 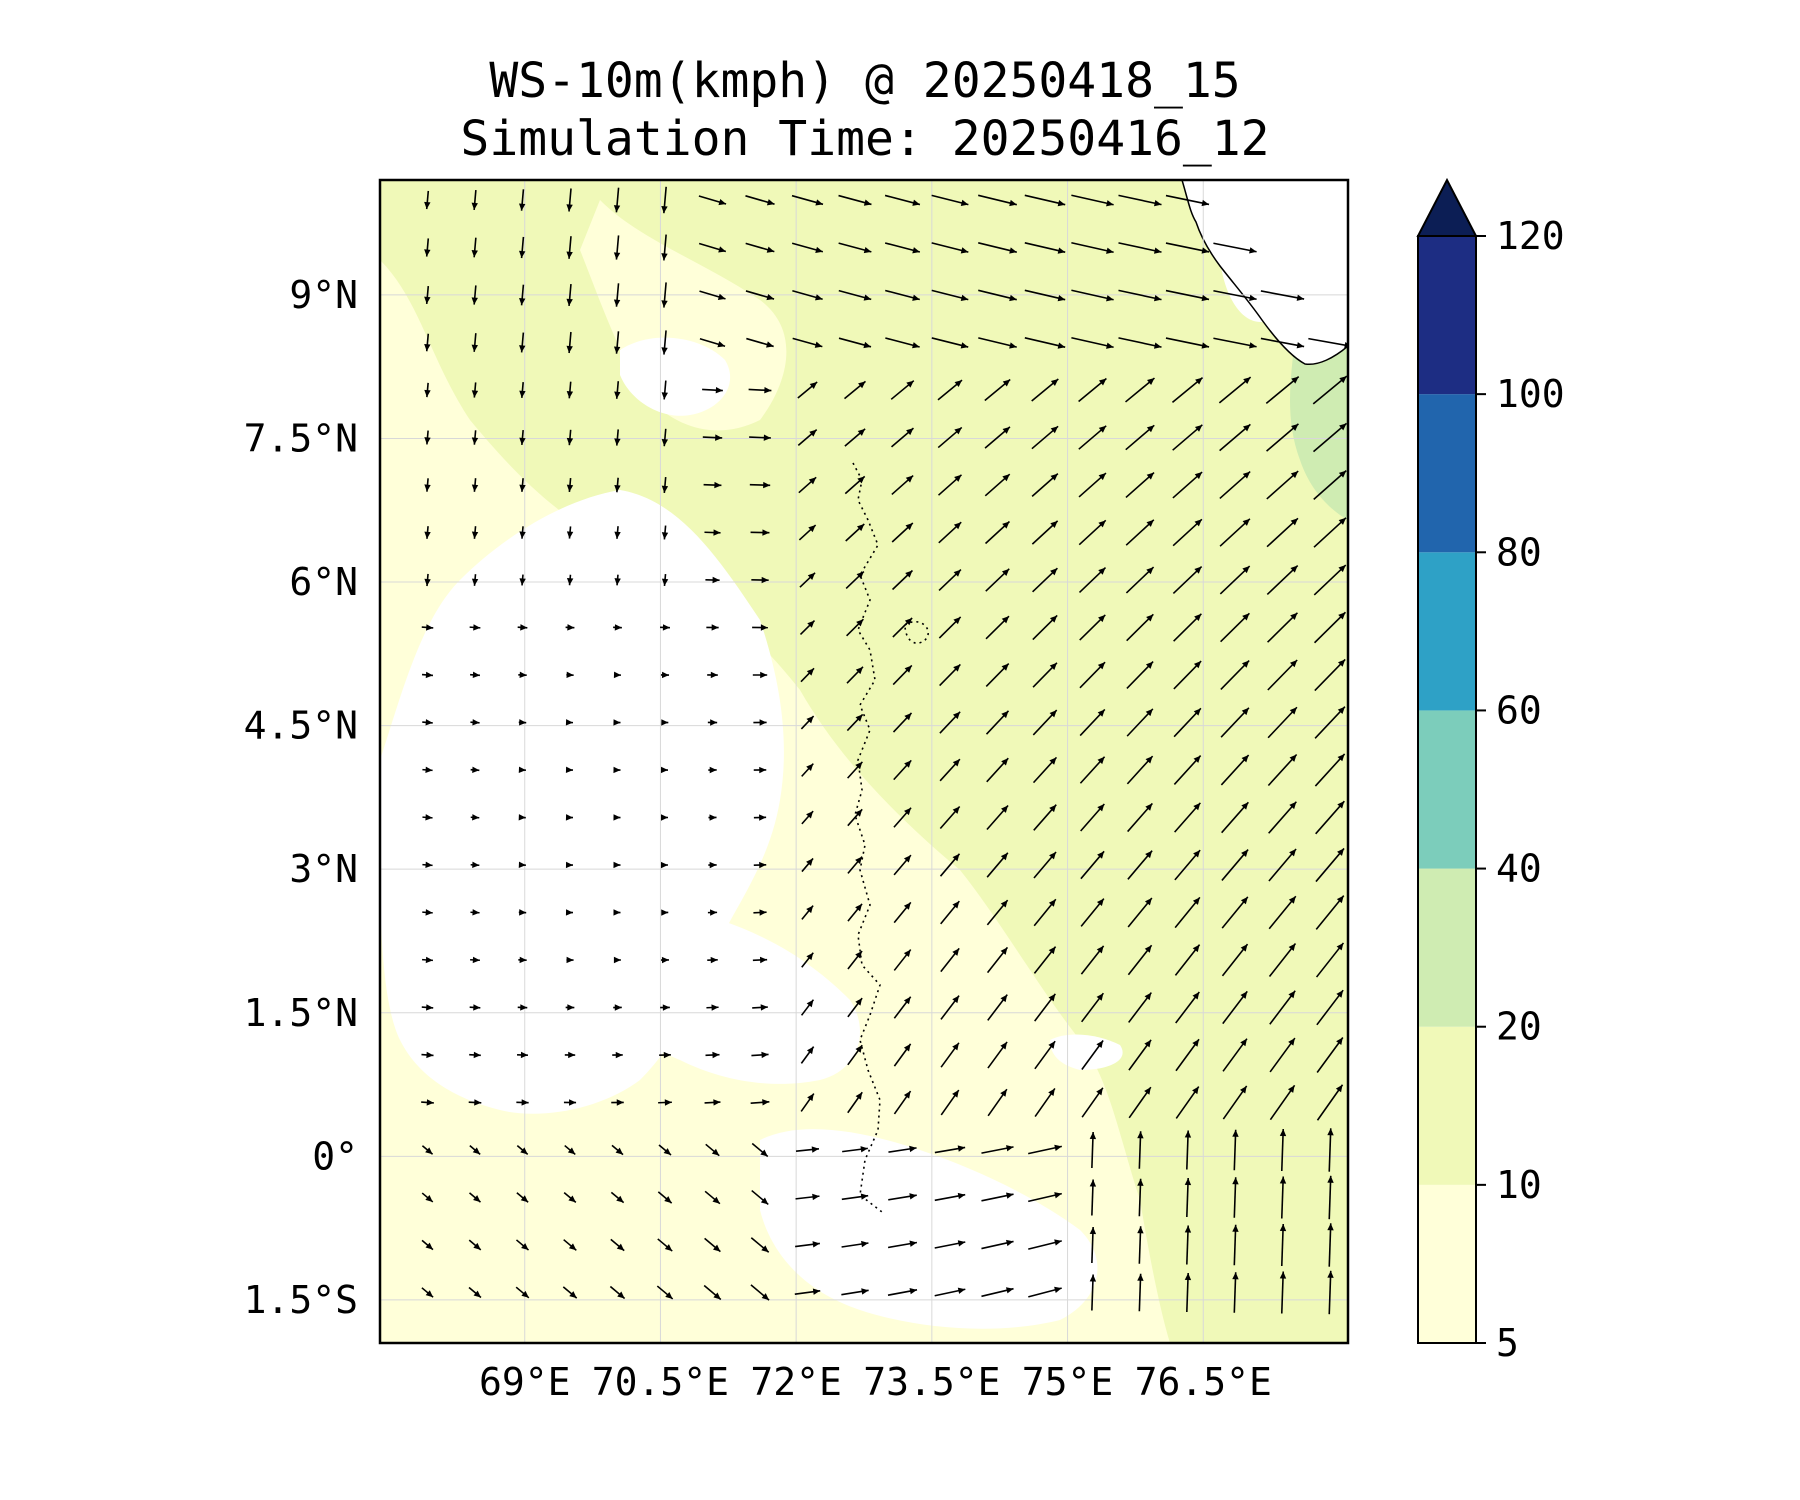 What do you see at coordinates (1447, 789) in the screenshot?
I see `colorbar-frame` at bounding box center [1447, 789].